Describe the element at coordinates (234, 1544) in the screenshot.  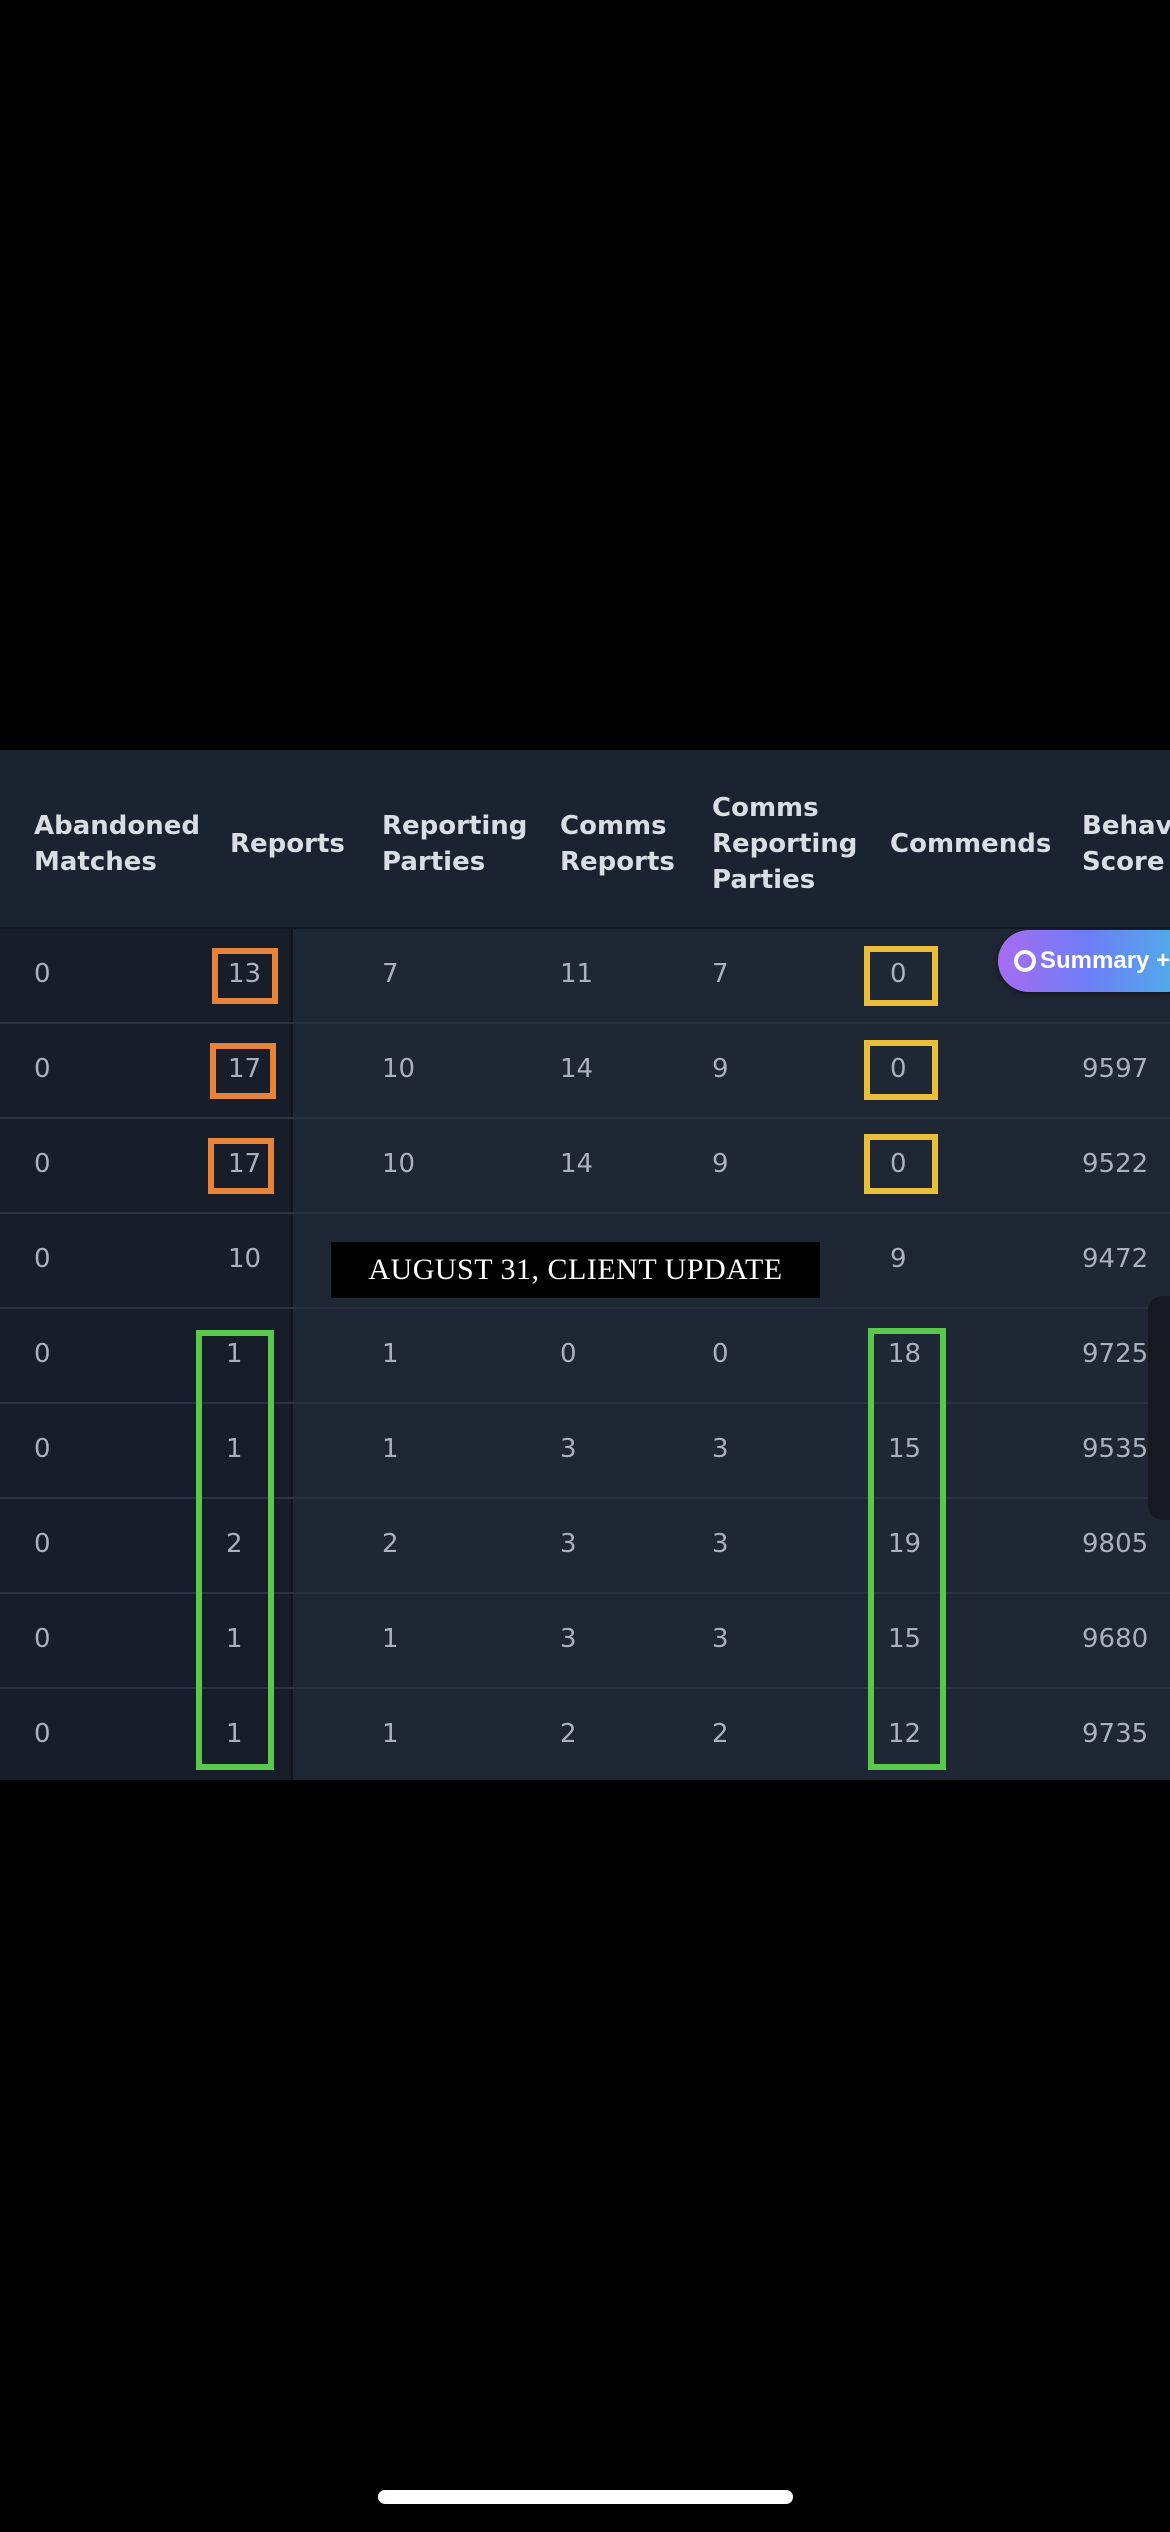
I see `reports-cell: 2` at that location.